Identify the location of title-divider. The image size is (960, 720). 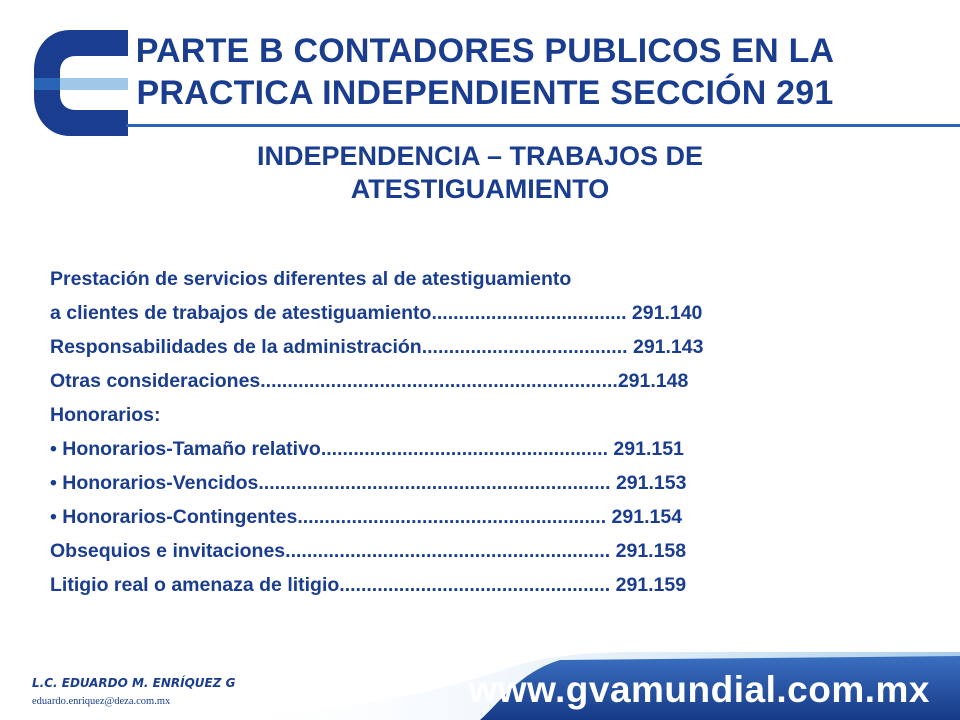
(543, 125).